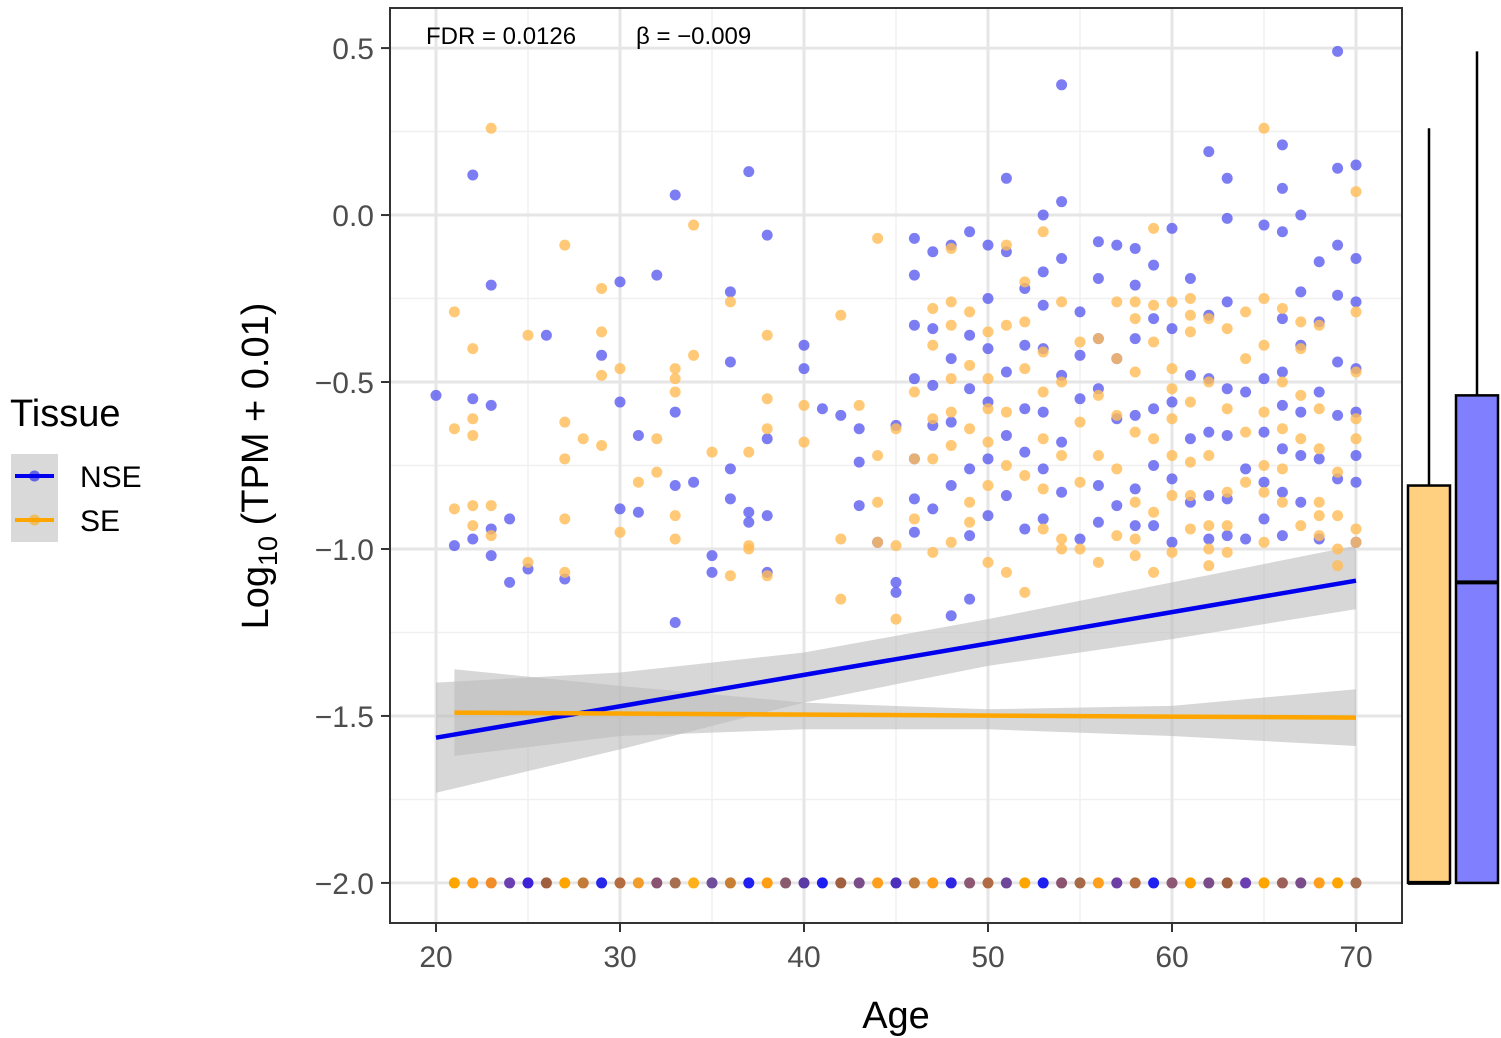 Image resolution: width=1501 pixels, height=1038 pixels. I want to click on annotation: FDR = 0.0126 β = −0.009, so click(588, 36).